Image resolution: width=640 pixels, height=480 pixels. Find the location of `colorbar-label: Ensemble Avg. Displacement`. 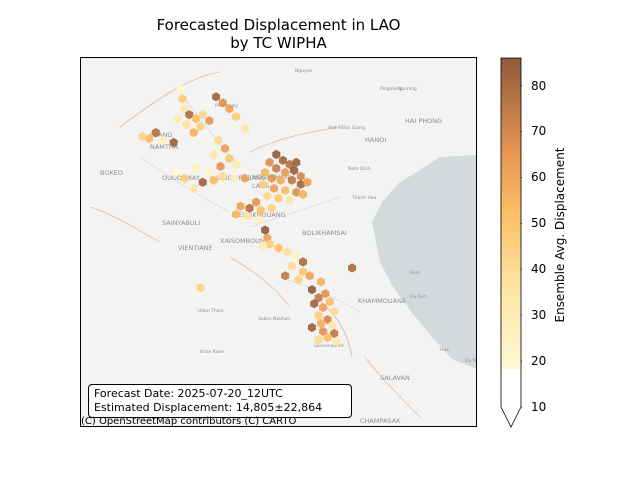

colorbar-label: Ensemble Avg. Displacement is located at coordinates (560, 235).